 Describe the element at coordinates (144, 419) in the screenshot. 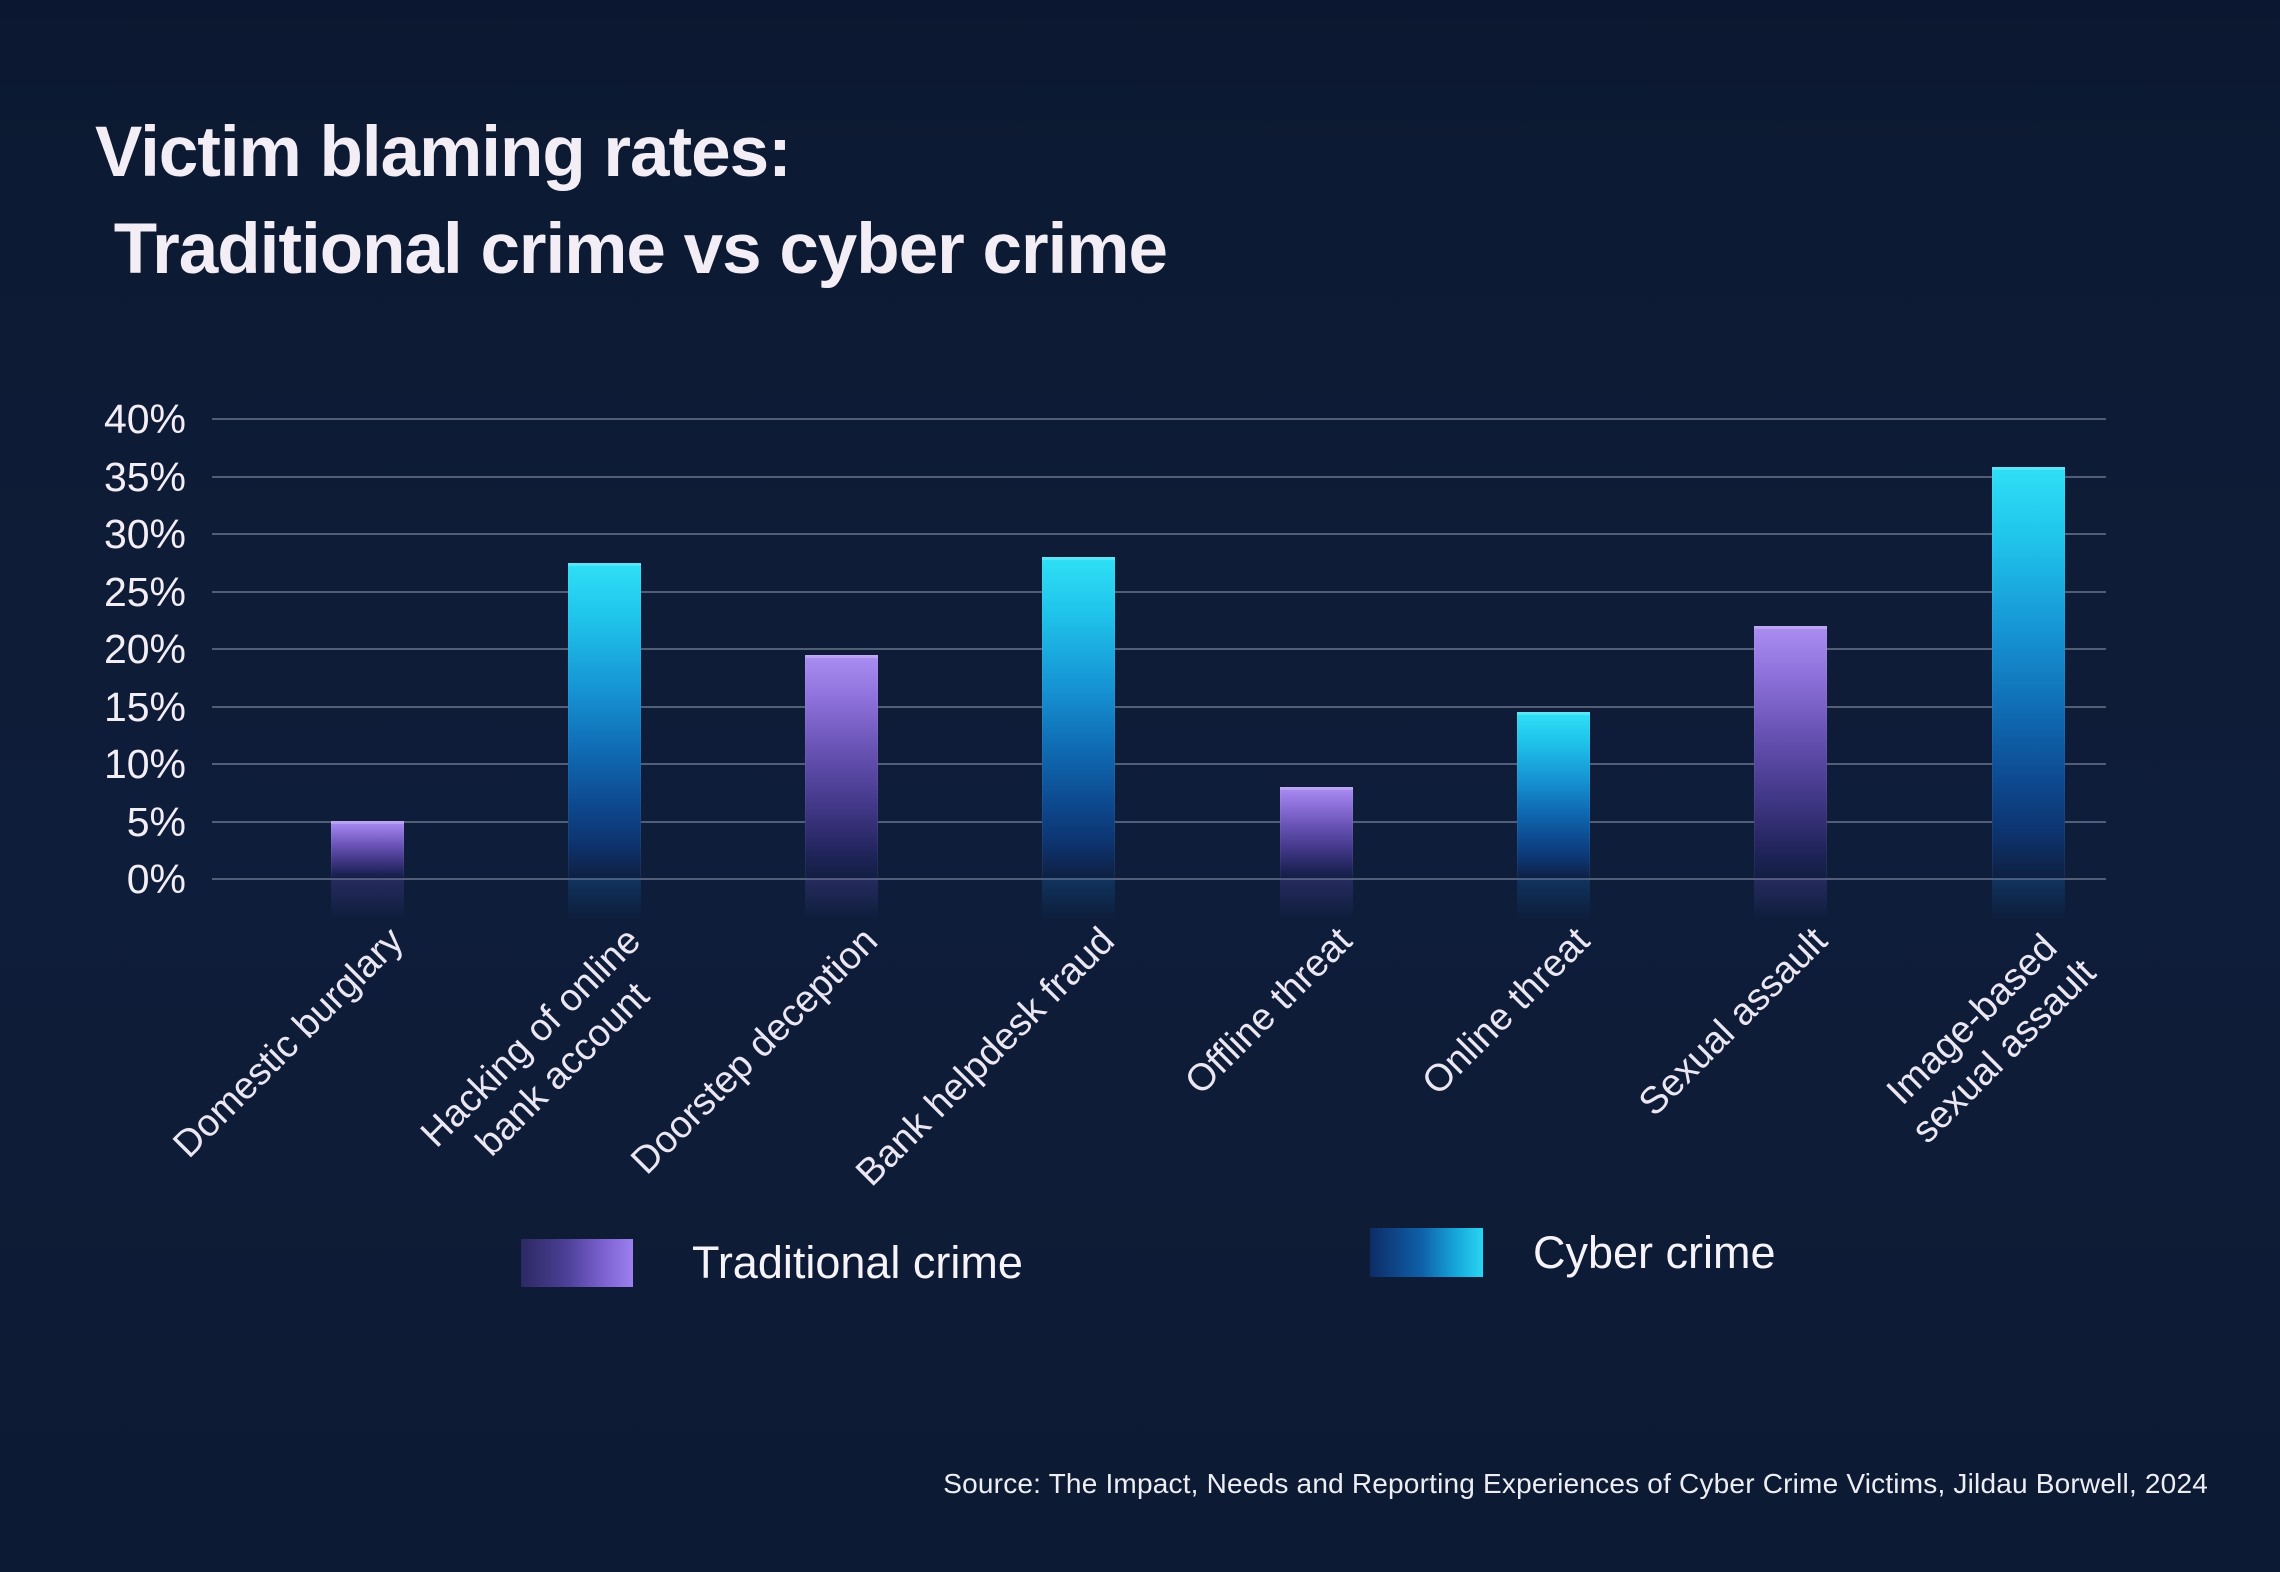

I see `y-axis-tick-40: 40%` at that location.